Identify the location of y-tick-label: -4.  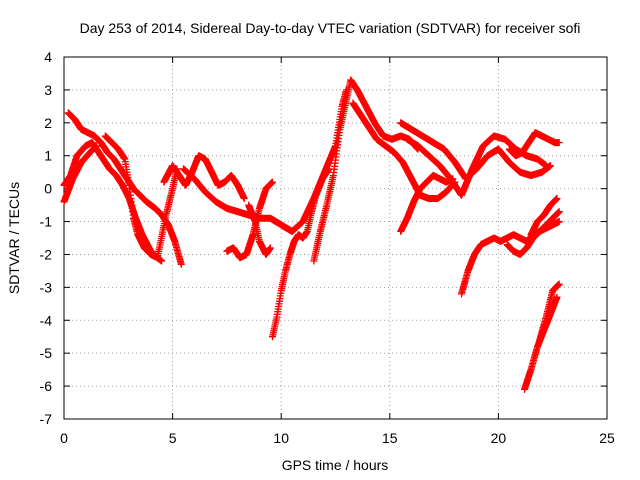
(46, 320).